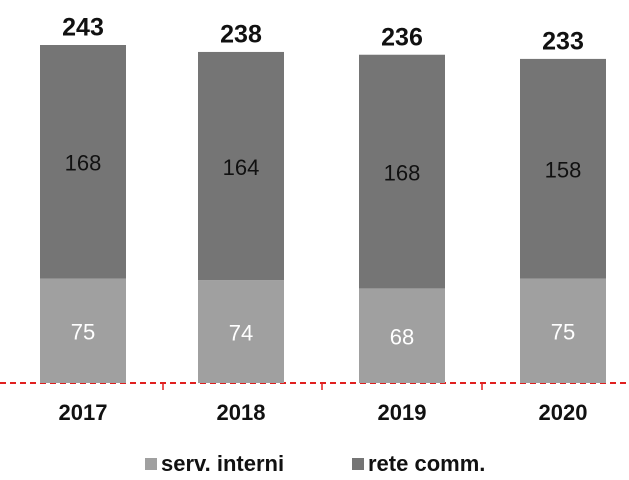  What do you see at coordinates (241, 35) in the screenshot?
I see `total-label: 238` at bounding box center [241, 35].